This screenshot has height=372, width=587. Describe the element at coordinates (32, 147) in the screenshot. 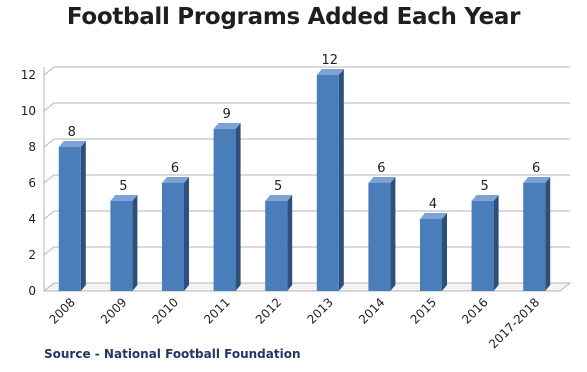

I see `y-tick-label: 8` at that location.